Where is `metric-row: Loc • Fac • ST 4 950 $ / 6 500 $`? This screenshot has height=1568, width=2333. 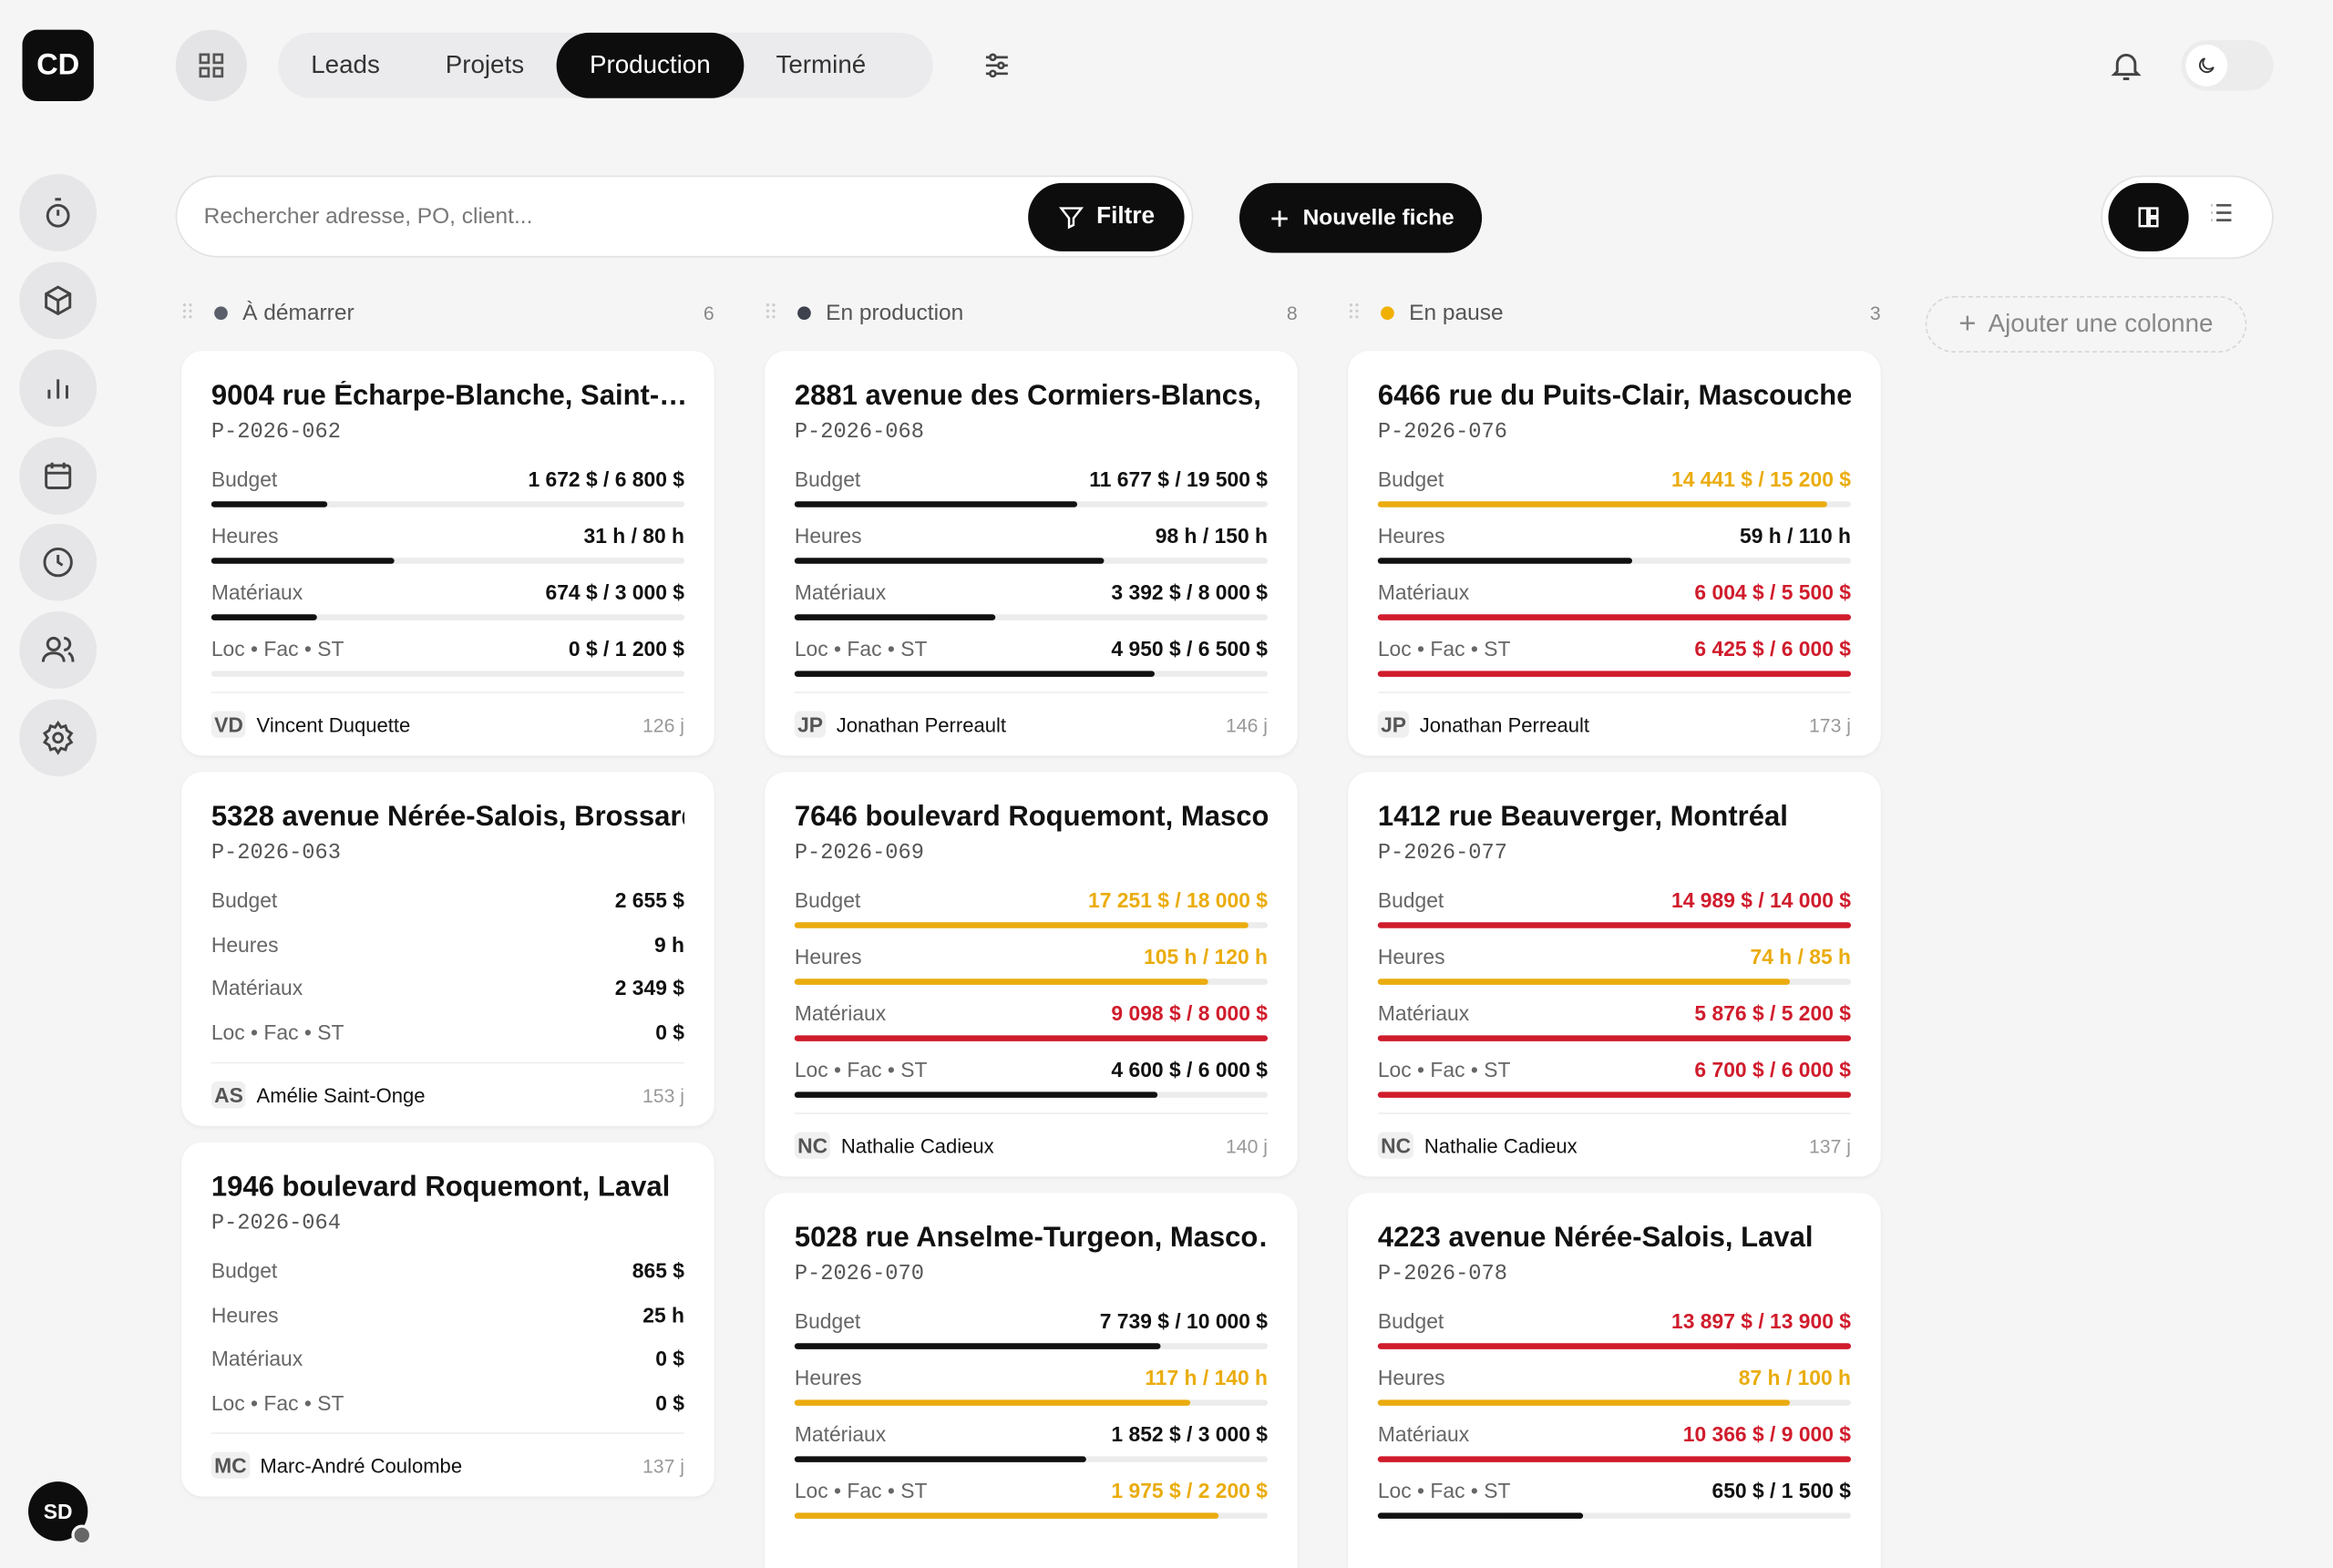
metric-row: Loc • Fac • ST 4 950 $ / 6 500 $ is located at coordinates (1031, 648).